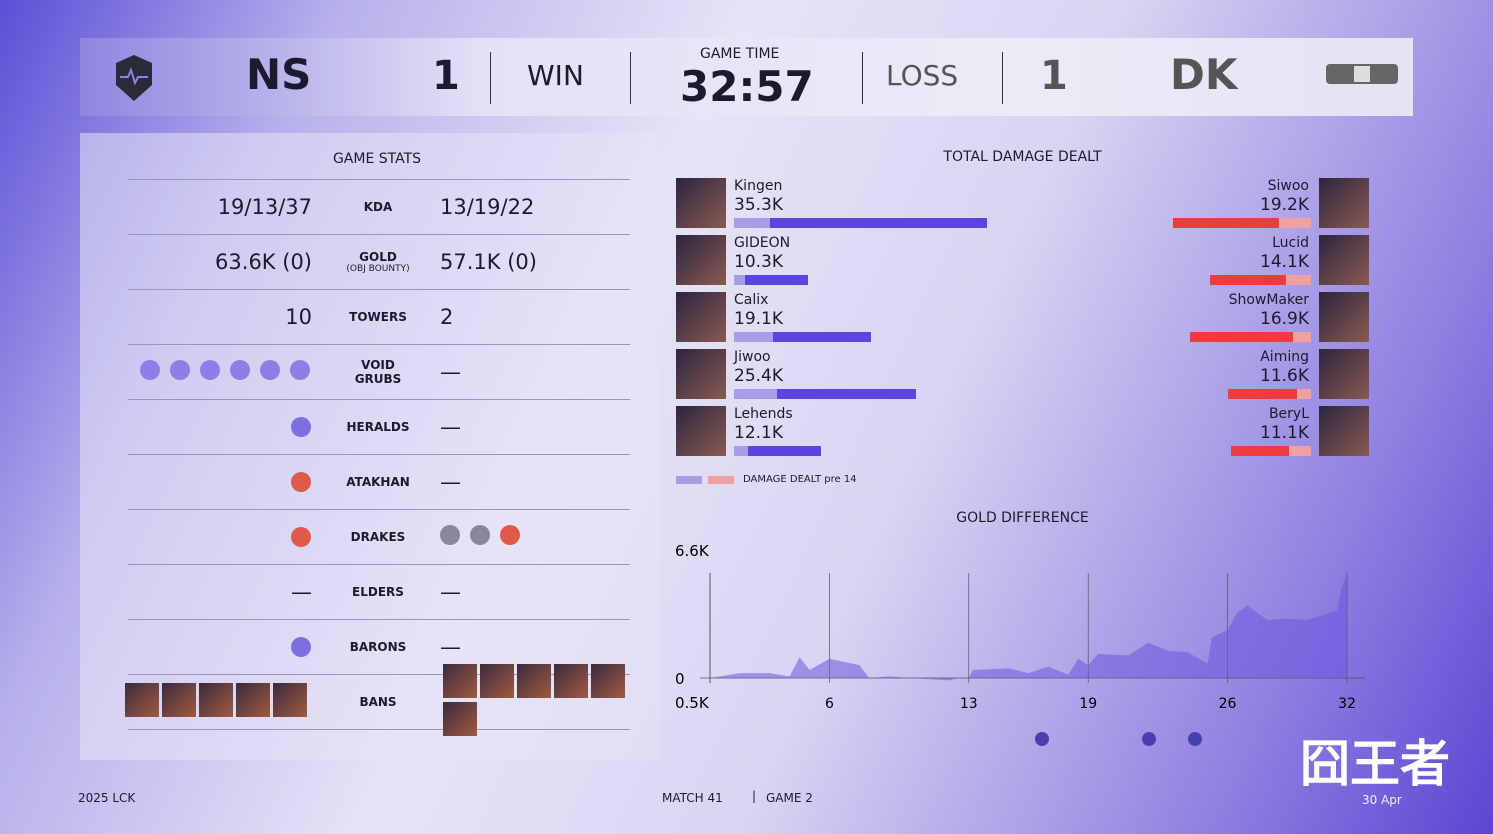 The width and height of the screenshot is (1493, 834). I want to click on x-tick-label: 19, so click(1088, 704).